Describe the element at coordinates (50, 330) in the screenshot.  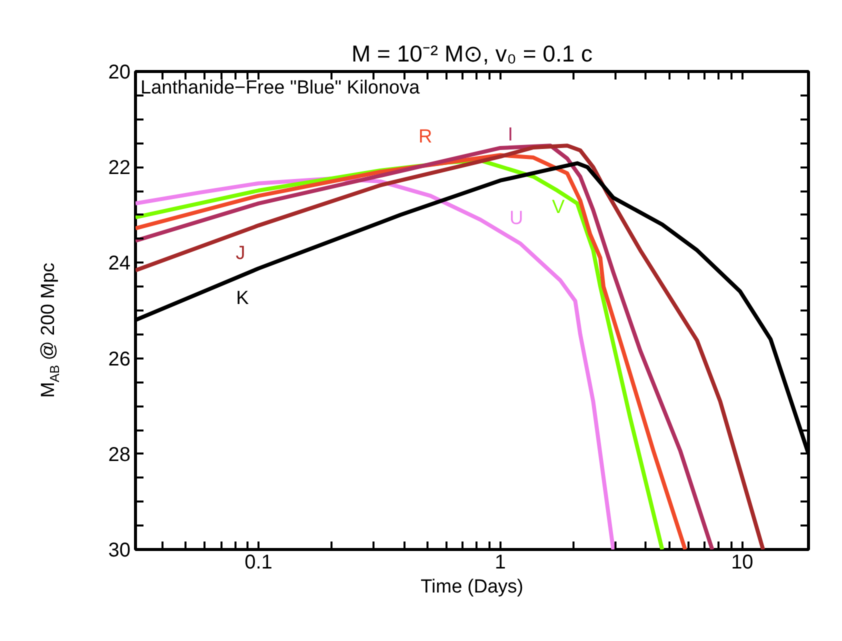
I see `y-axis-title: MAB @ 200 Mpc` at that location.